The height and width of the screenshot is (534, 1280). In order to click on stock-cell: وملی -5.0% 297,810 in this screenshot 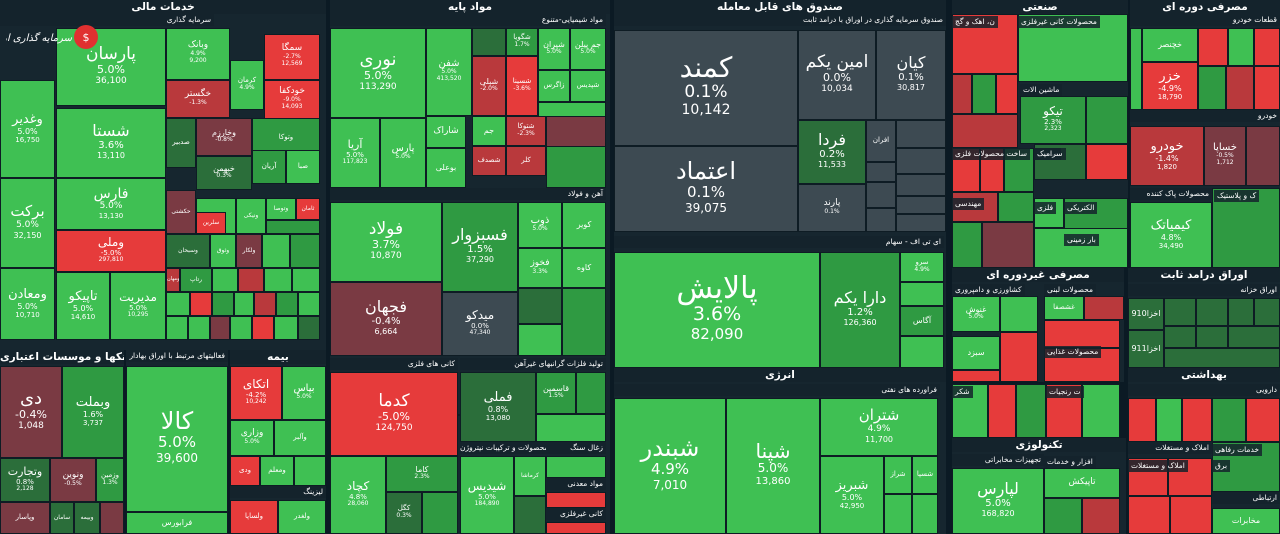, I will do `click(111, 251)`.